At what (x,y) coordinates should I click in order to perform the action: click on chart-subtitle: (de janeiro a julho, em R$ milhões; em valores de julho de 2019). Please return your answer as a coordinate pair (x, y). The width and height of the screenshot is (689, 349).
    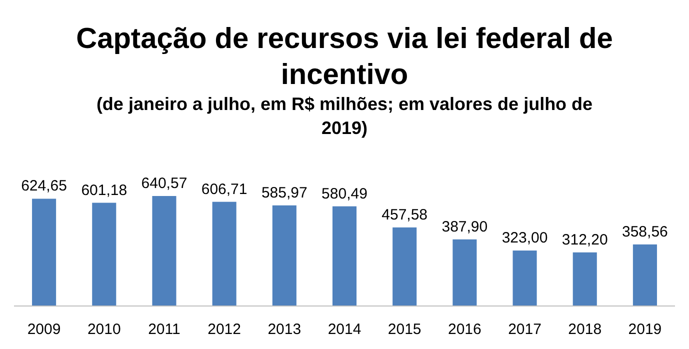
    Looking at the image, I should click on (344, 116).